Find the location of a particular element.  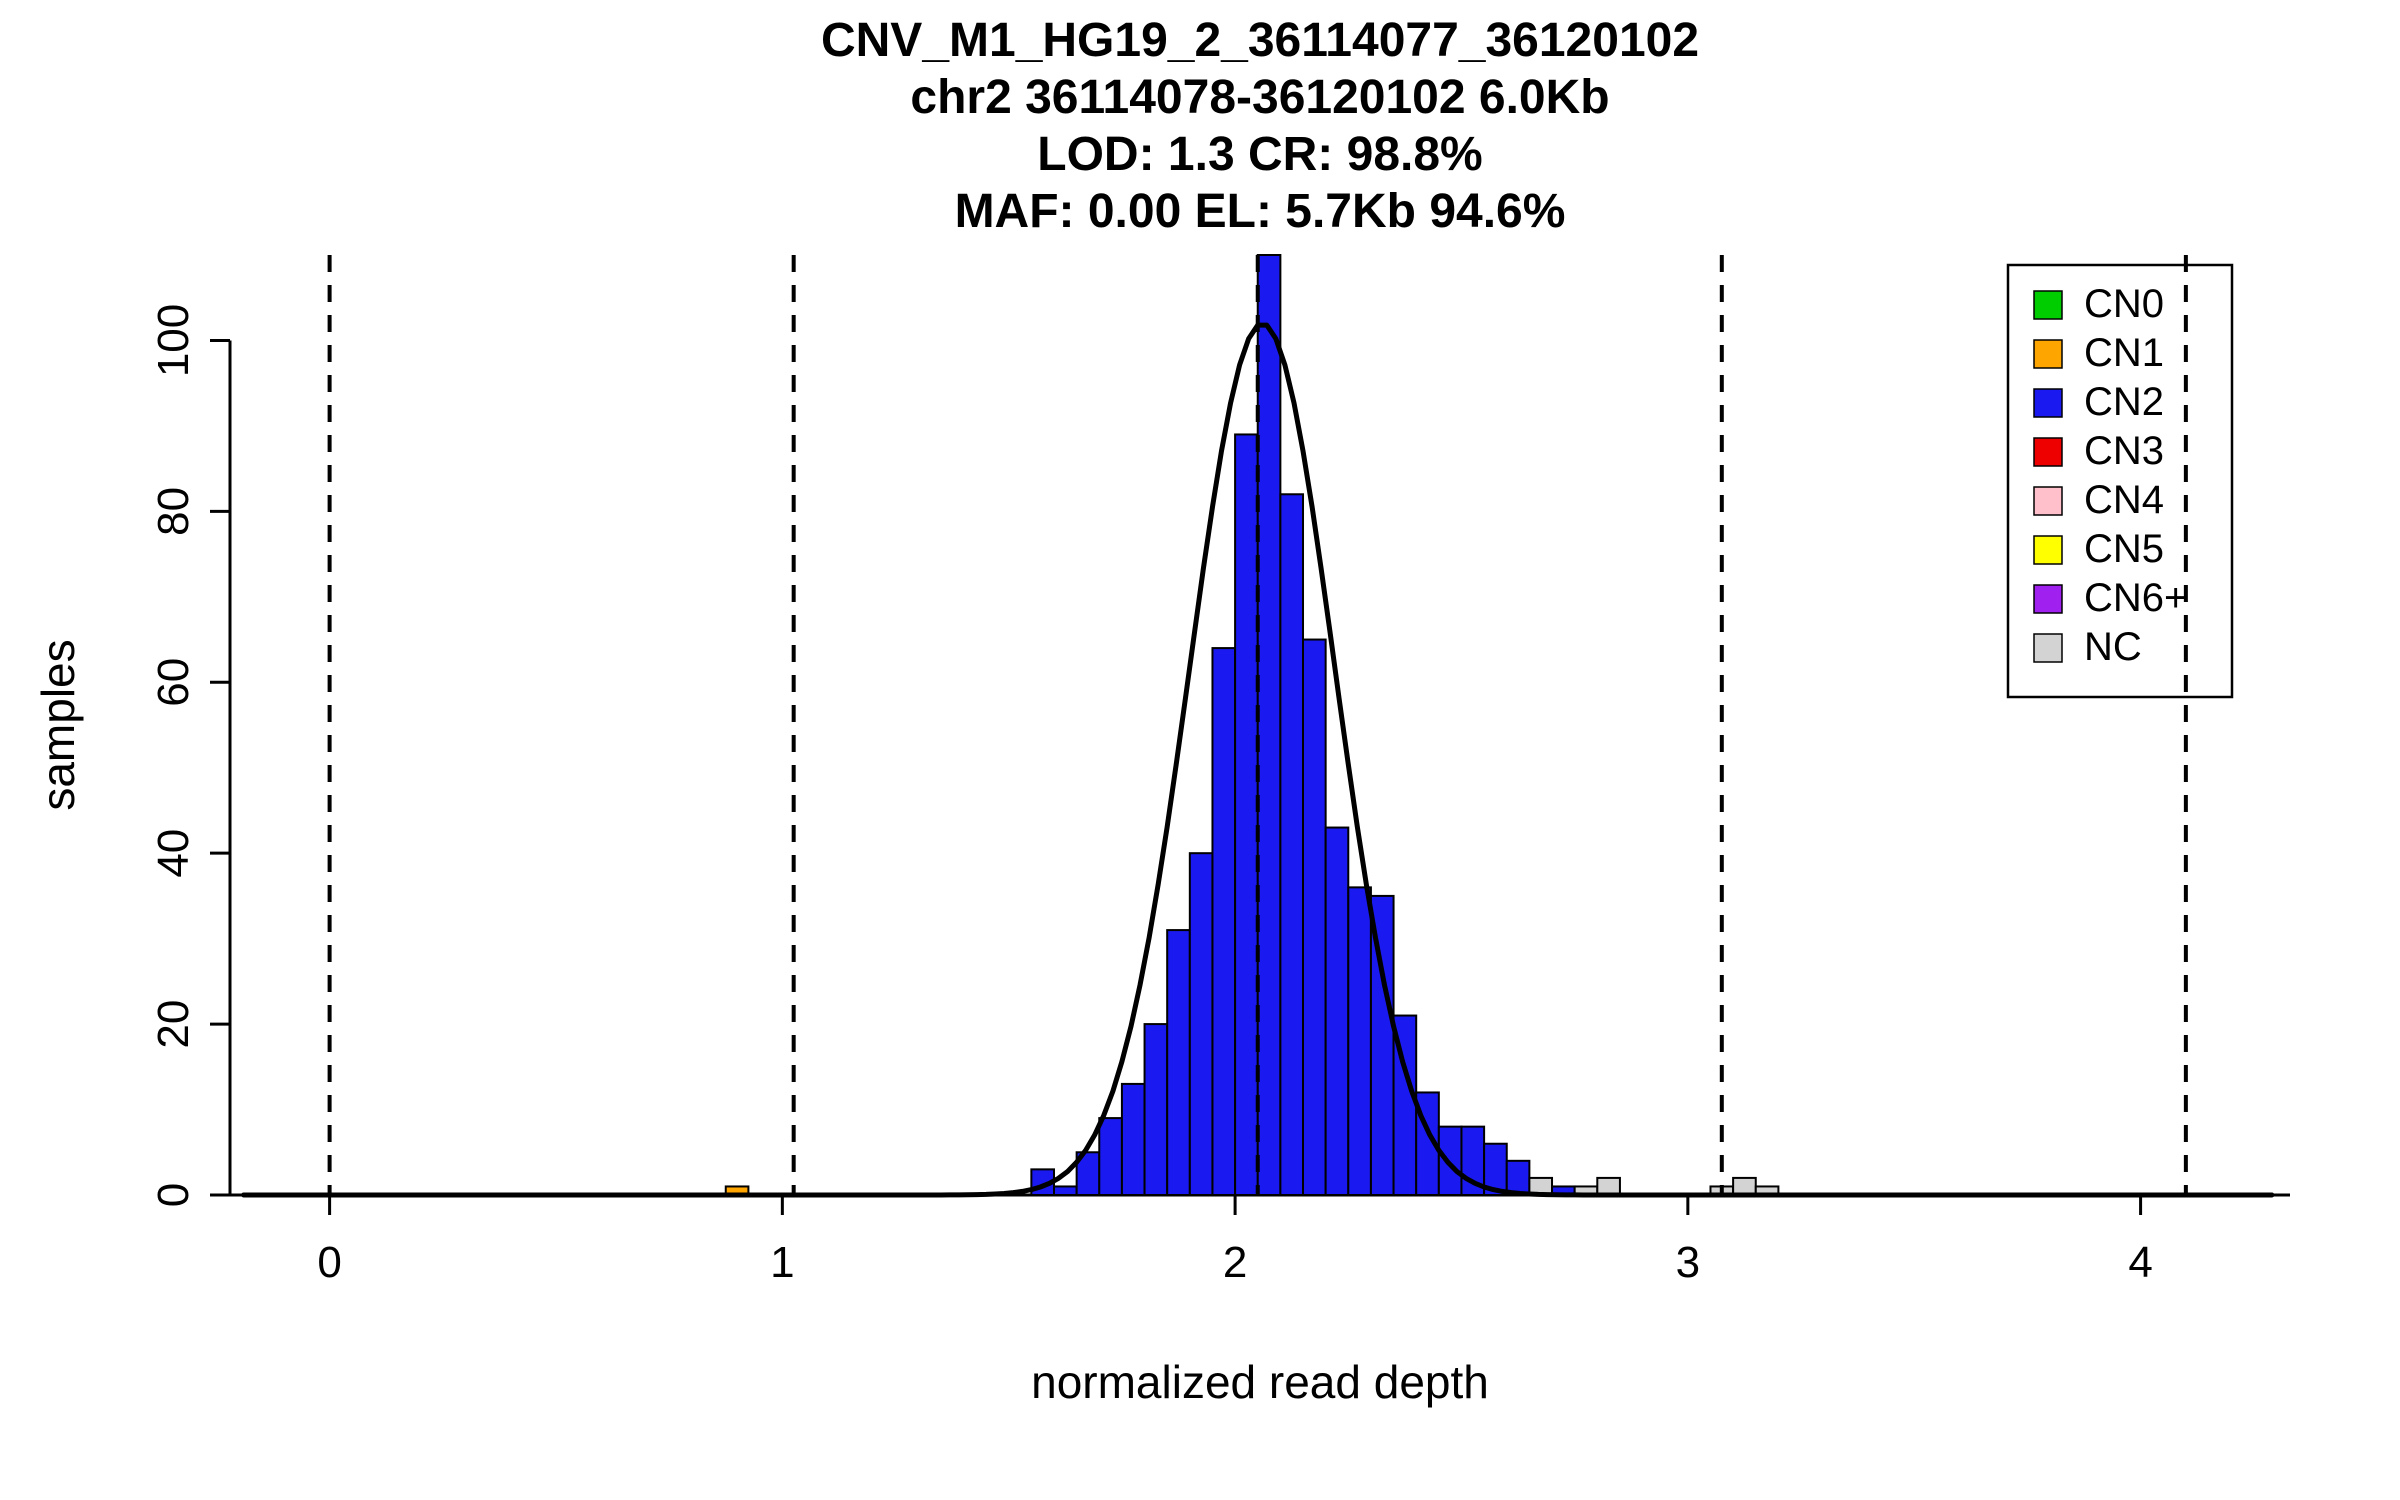

y-tick-label: 0 is located at coordinates (173, 1195).